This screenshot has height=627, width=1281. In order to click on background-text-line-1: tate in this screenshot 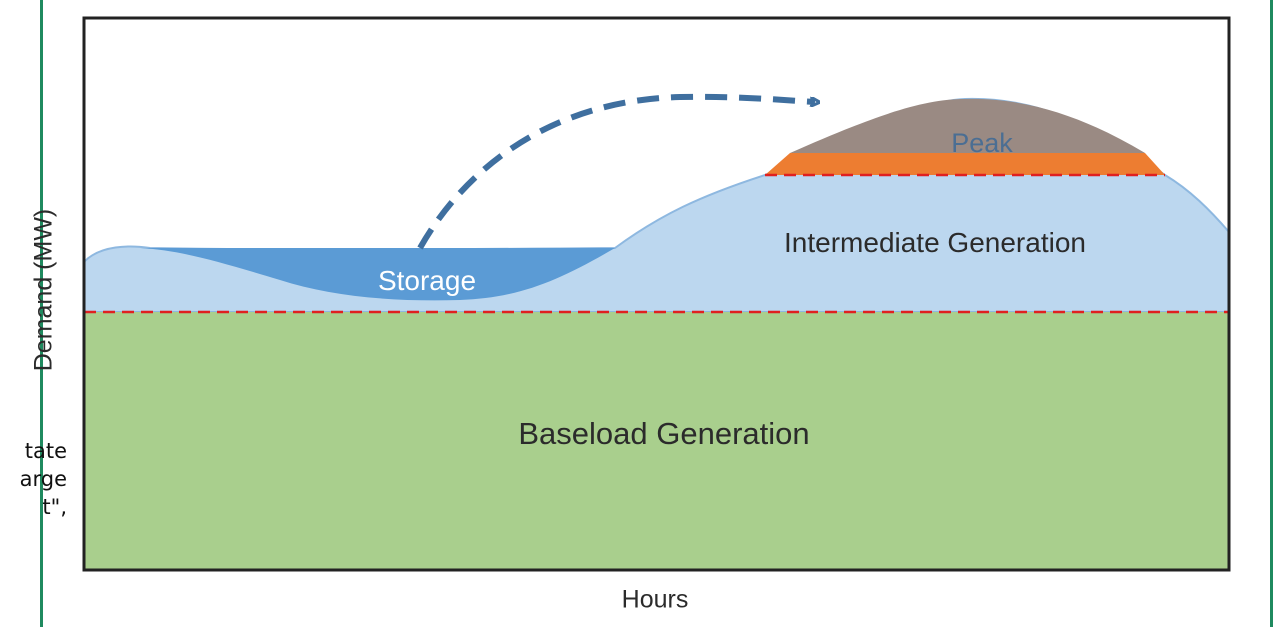, I will do `click(45, 451)`.